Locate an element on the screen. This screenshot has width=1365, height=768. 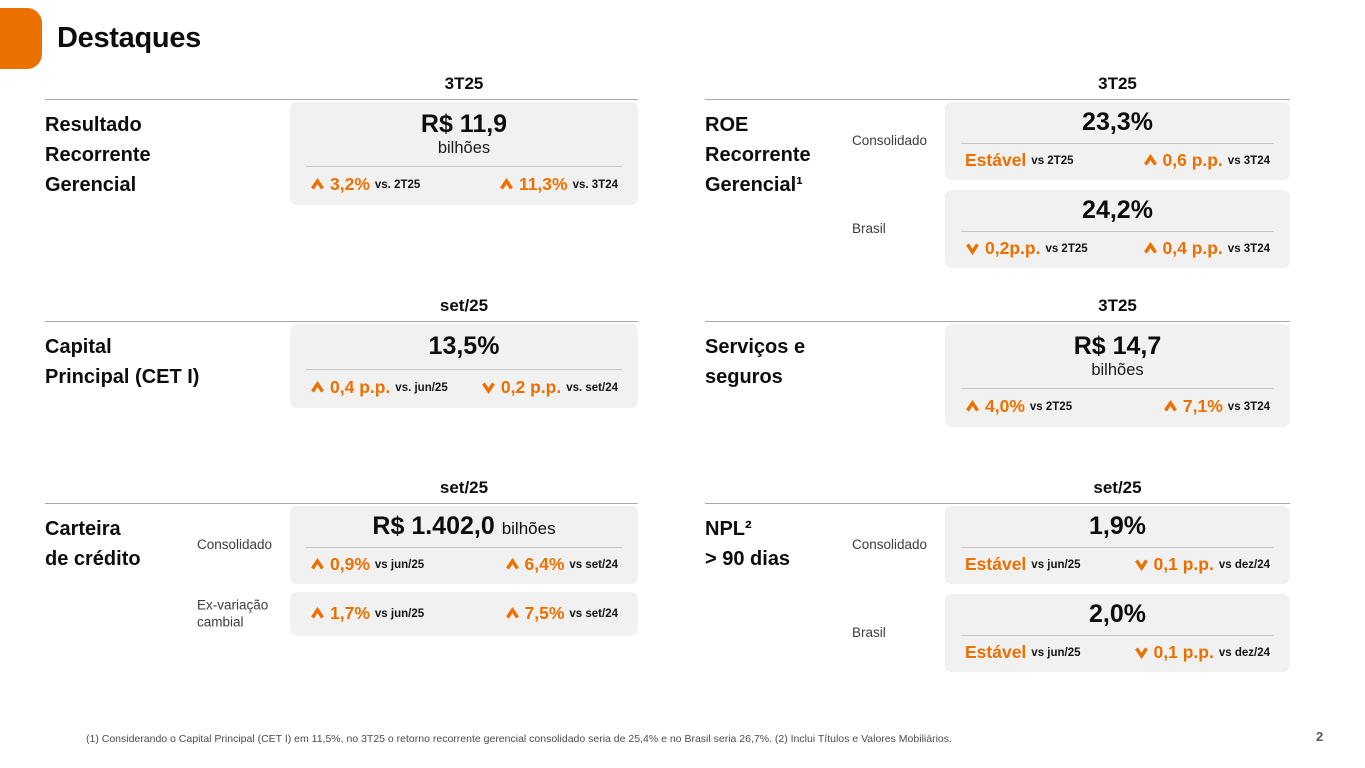
variation-value: 0,2p.p. is located at coordinates (1013, 247).